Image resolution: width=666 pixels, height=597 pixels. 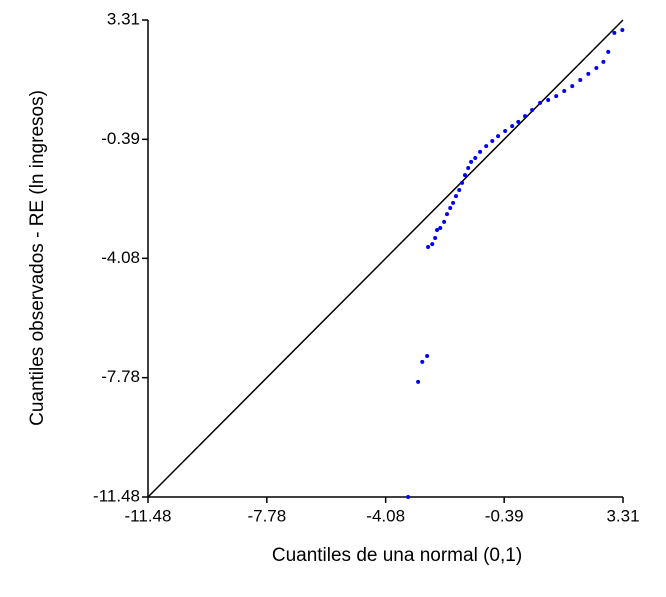 I want to click on x-tick-label: -11.48, so click(x=148, y=515).